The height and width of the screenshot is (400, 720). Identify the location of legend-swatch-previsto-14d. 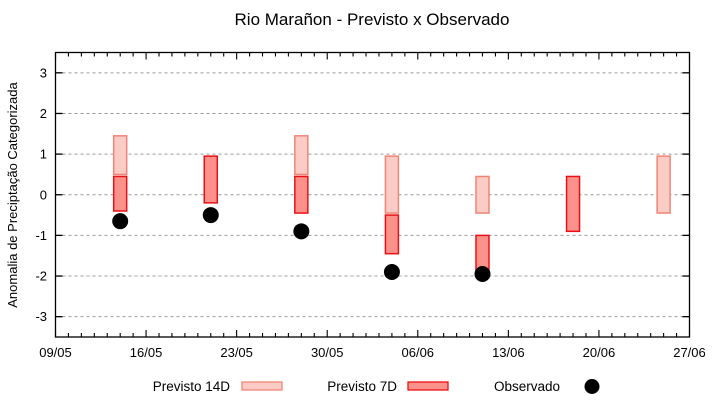
(262, 386).